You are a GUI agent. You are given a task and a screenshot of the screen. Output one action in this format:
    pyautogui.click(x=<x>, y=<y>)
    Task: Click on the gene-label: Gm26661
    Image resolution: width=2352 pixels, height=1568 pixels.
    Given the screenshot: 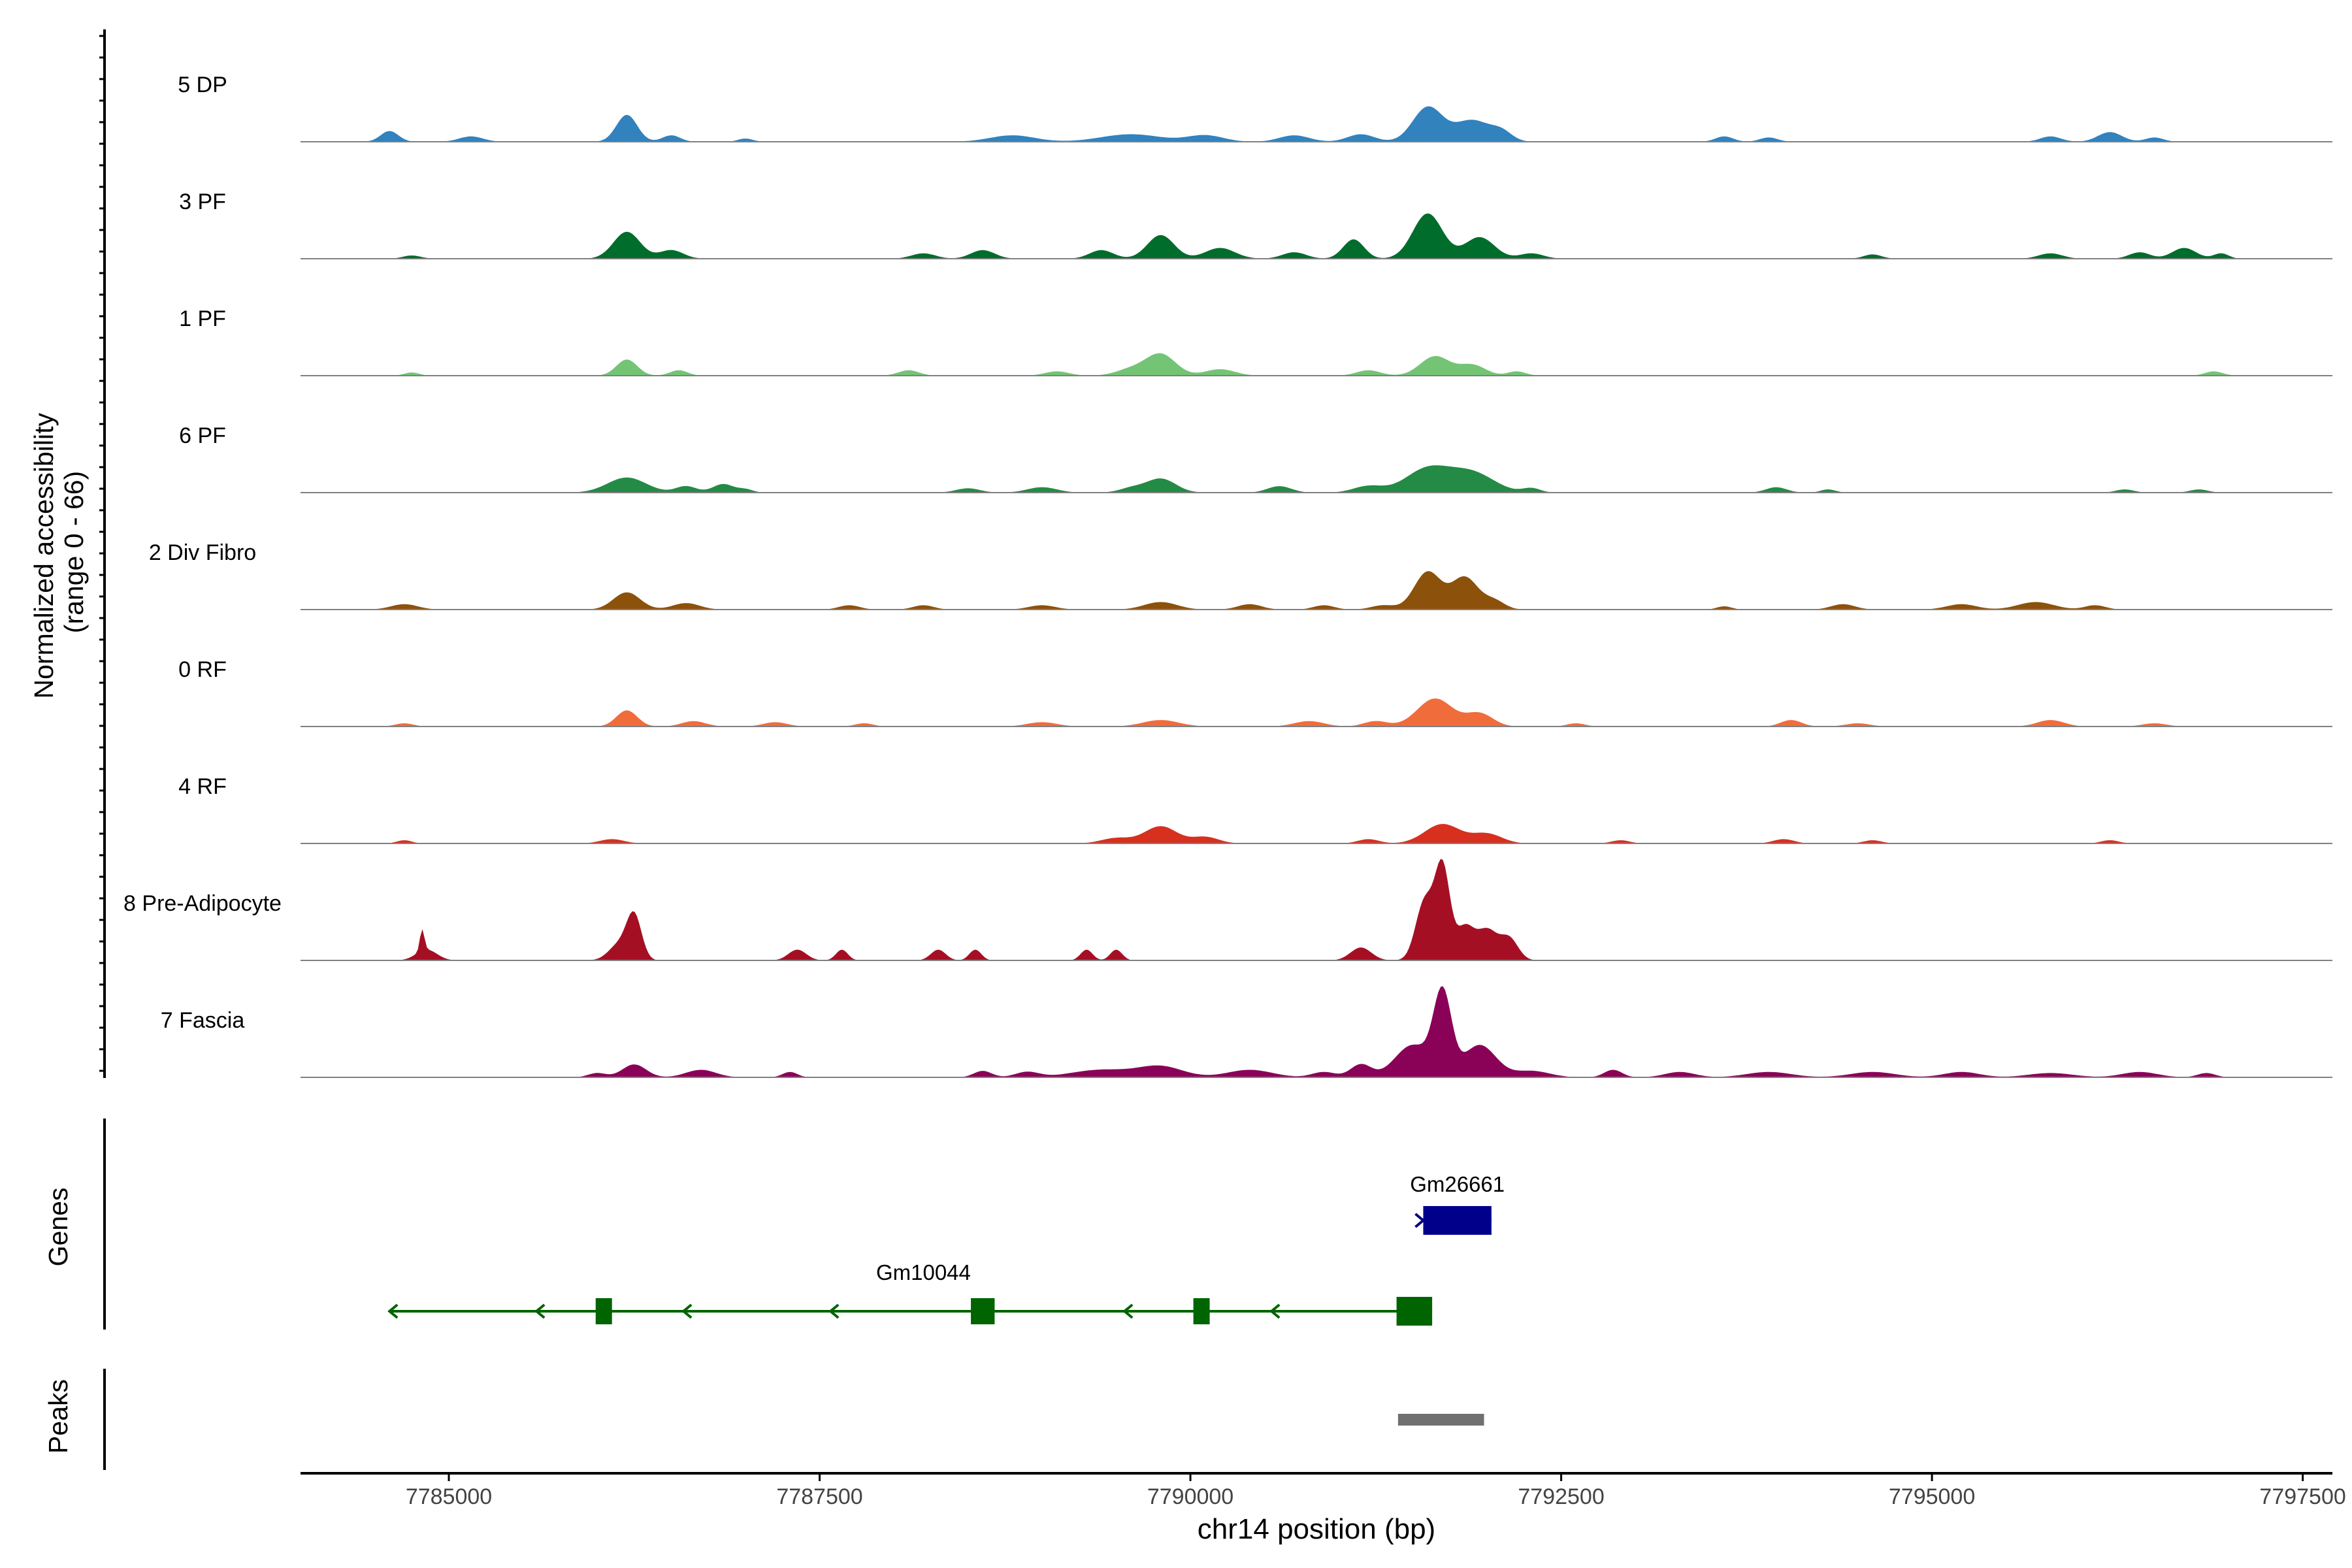 What is the action you would take?
    pyautogui.click(x=1457, y=1184)
    